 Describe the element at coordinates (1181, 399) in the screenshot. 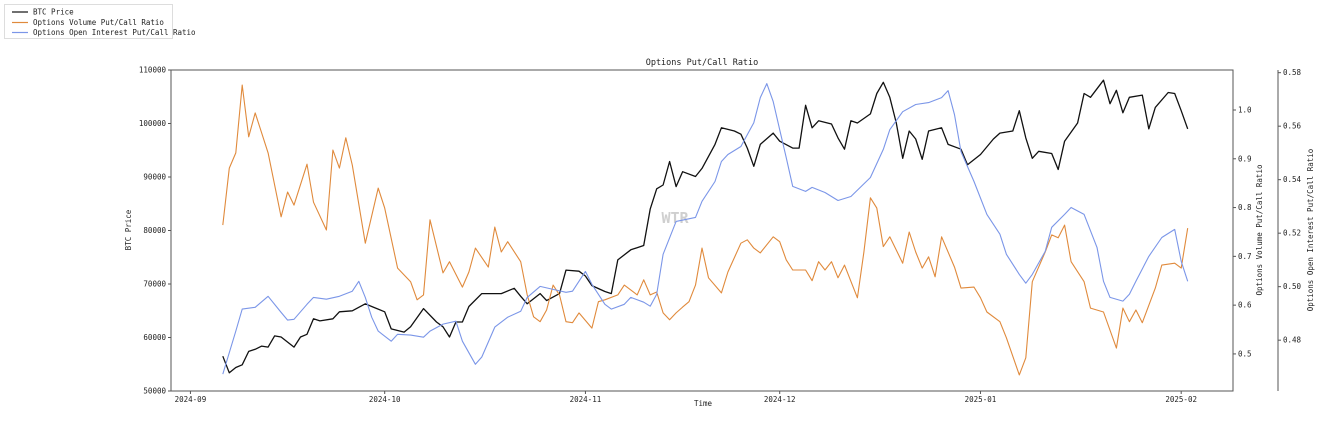

I see `x-tick-label: 2025-02` at that location.